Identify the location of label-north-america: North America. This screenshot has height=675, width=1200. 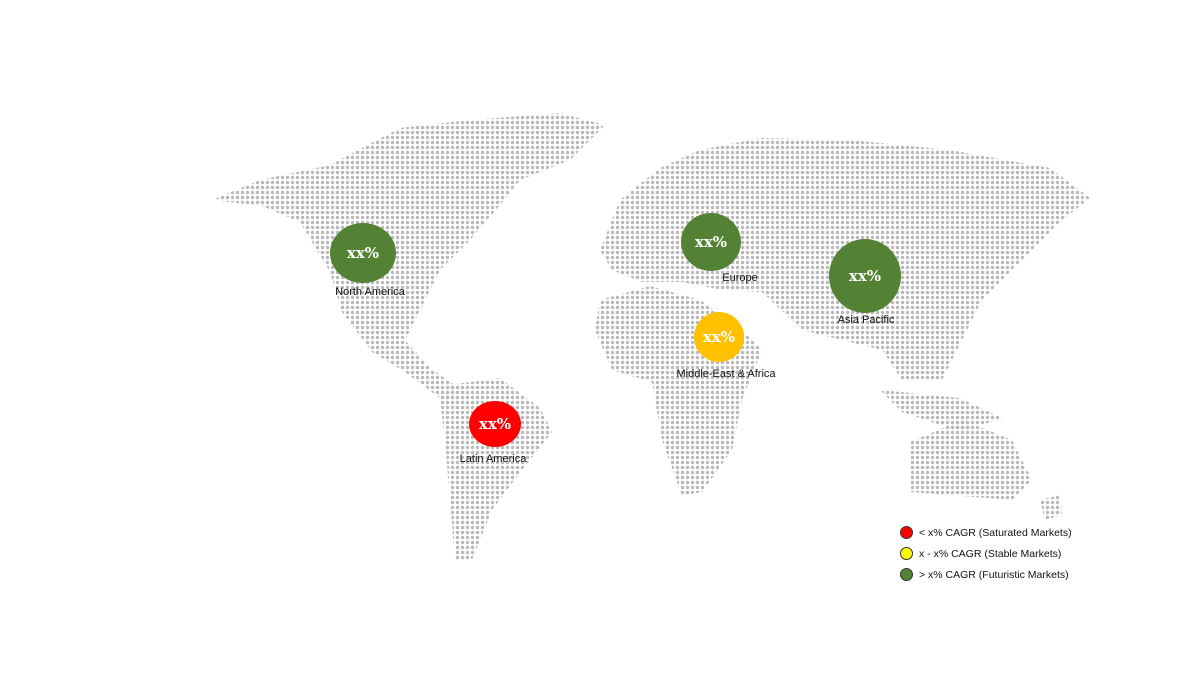
(370, 292).